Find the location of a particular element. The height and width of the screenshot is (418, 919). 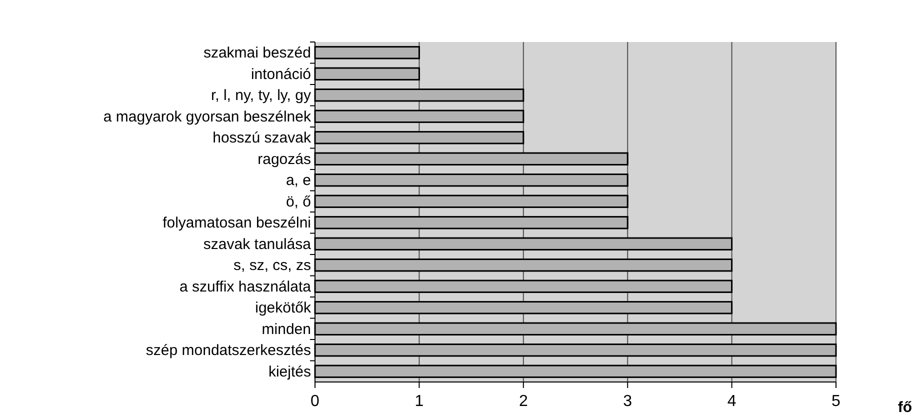

y-tick-label: s, sz, cs, zs is located at coordinates (272, 265).